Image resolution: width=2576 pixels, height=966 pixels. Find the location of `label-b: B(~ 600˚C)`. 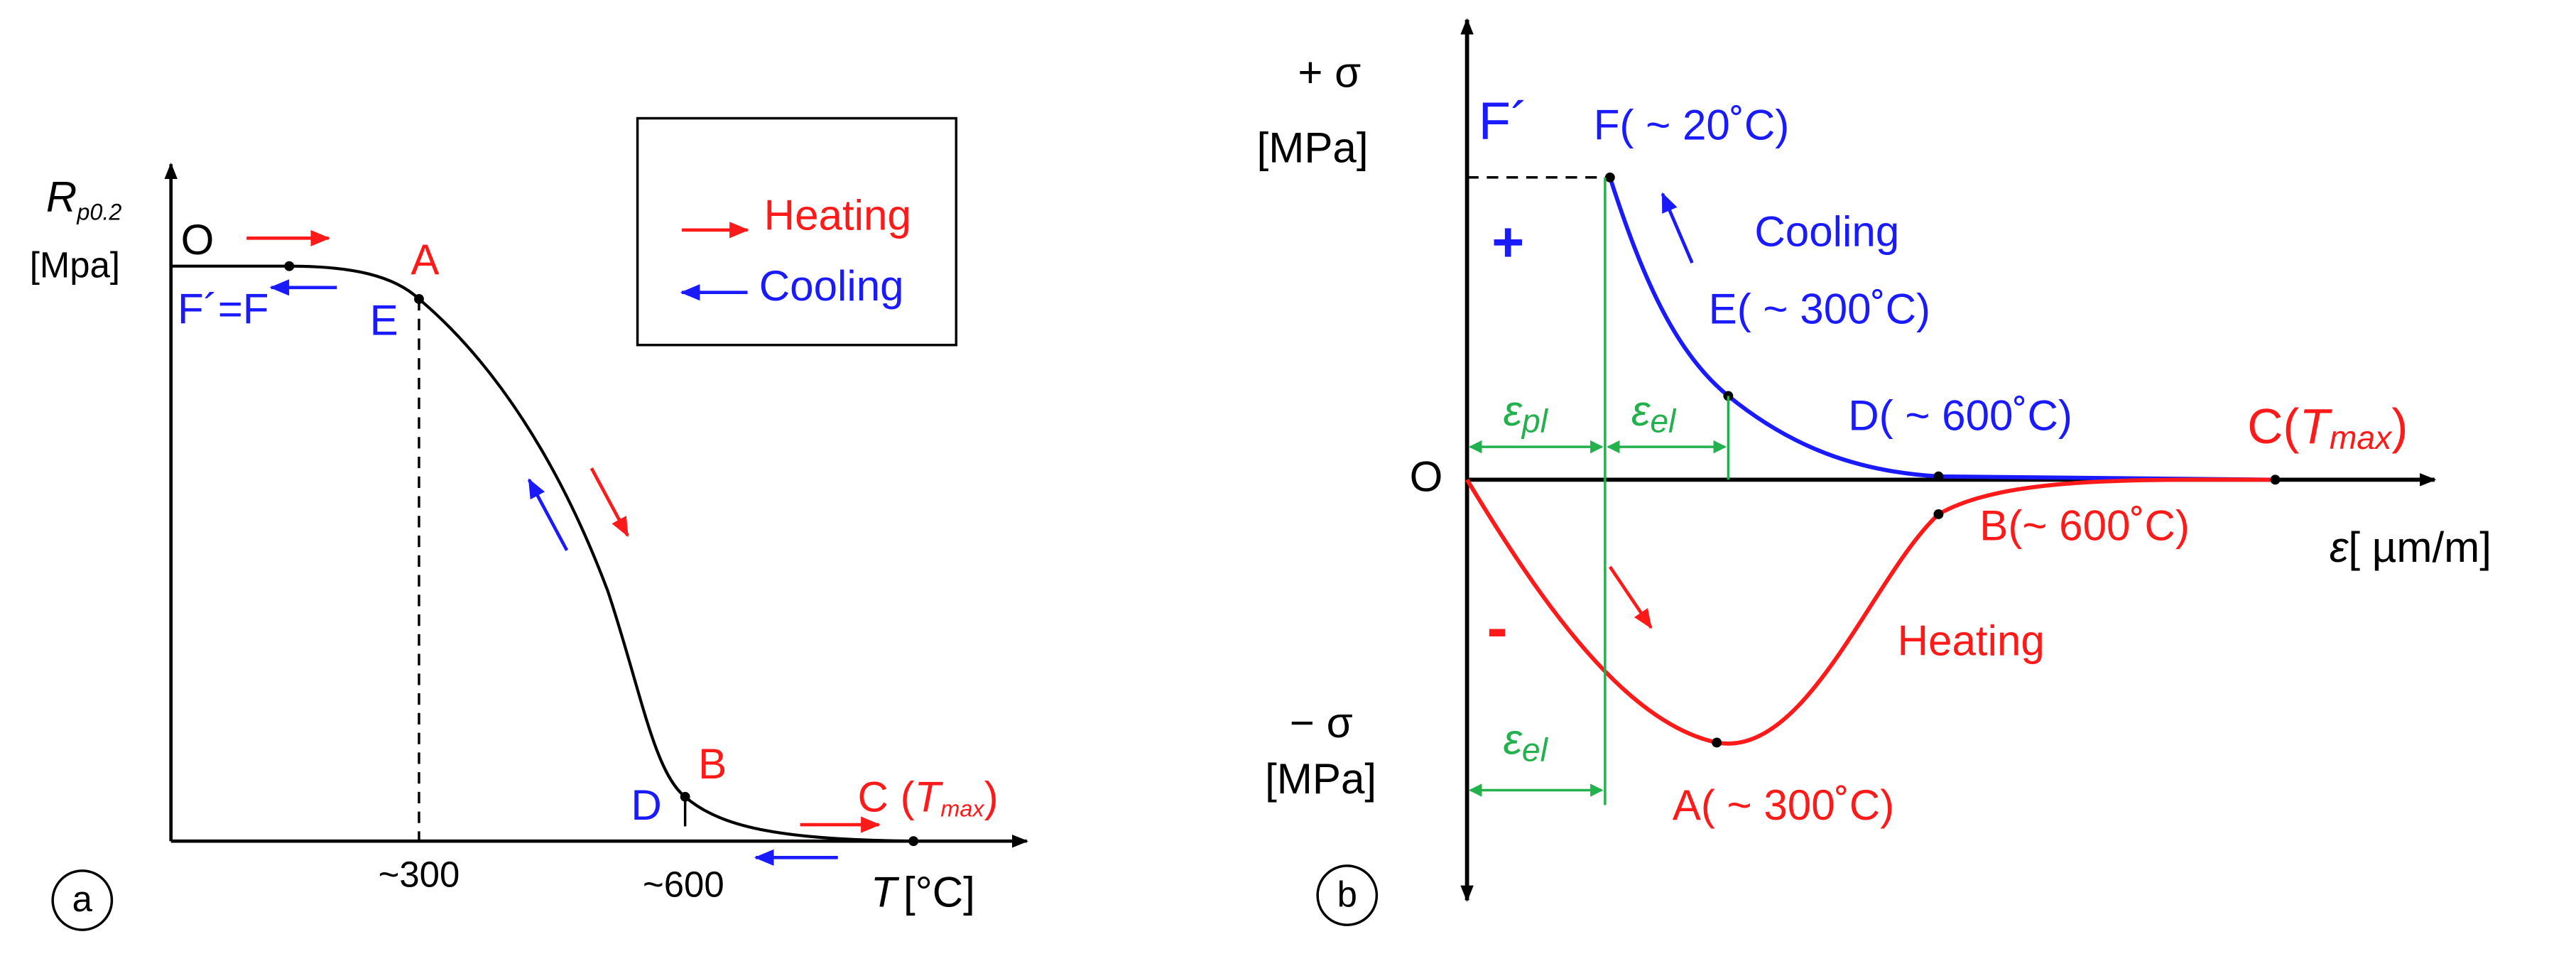

label-b: B(~ 600˚C) is located at coordinates (2084, 526).